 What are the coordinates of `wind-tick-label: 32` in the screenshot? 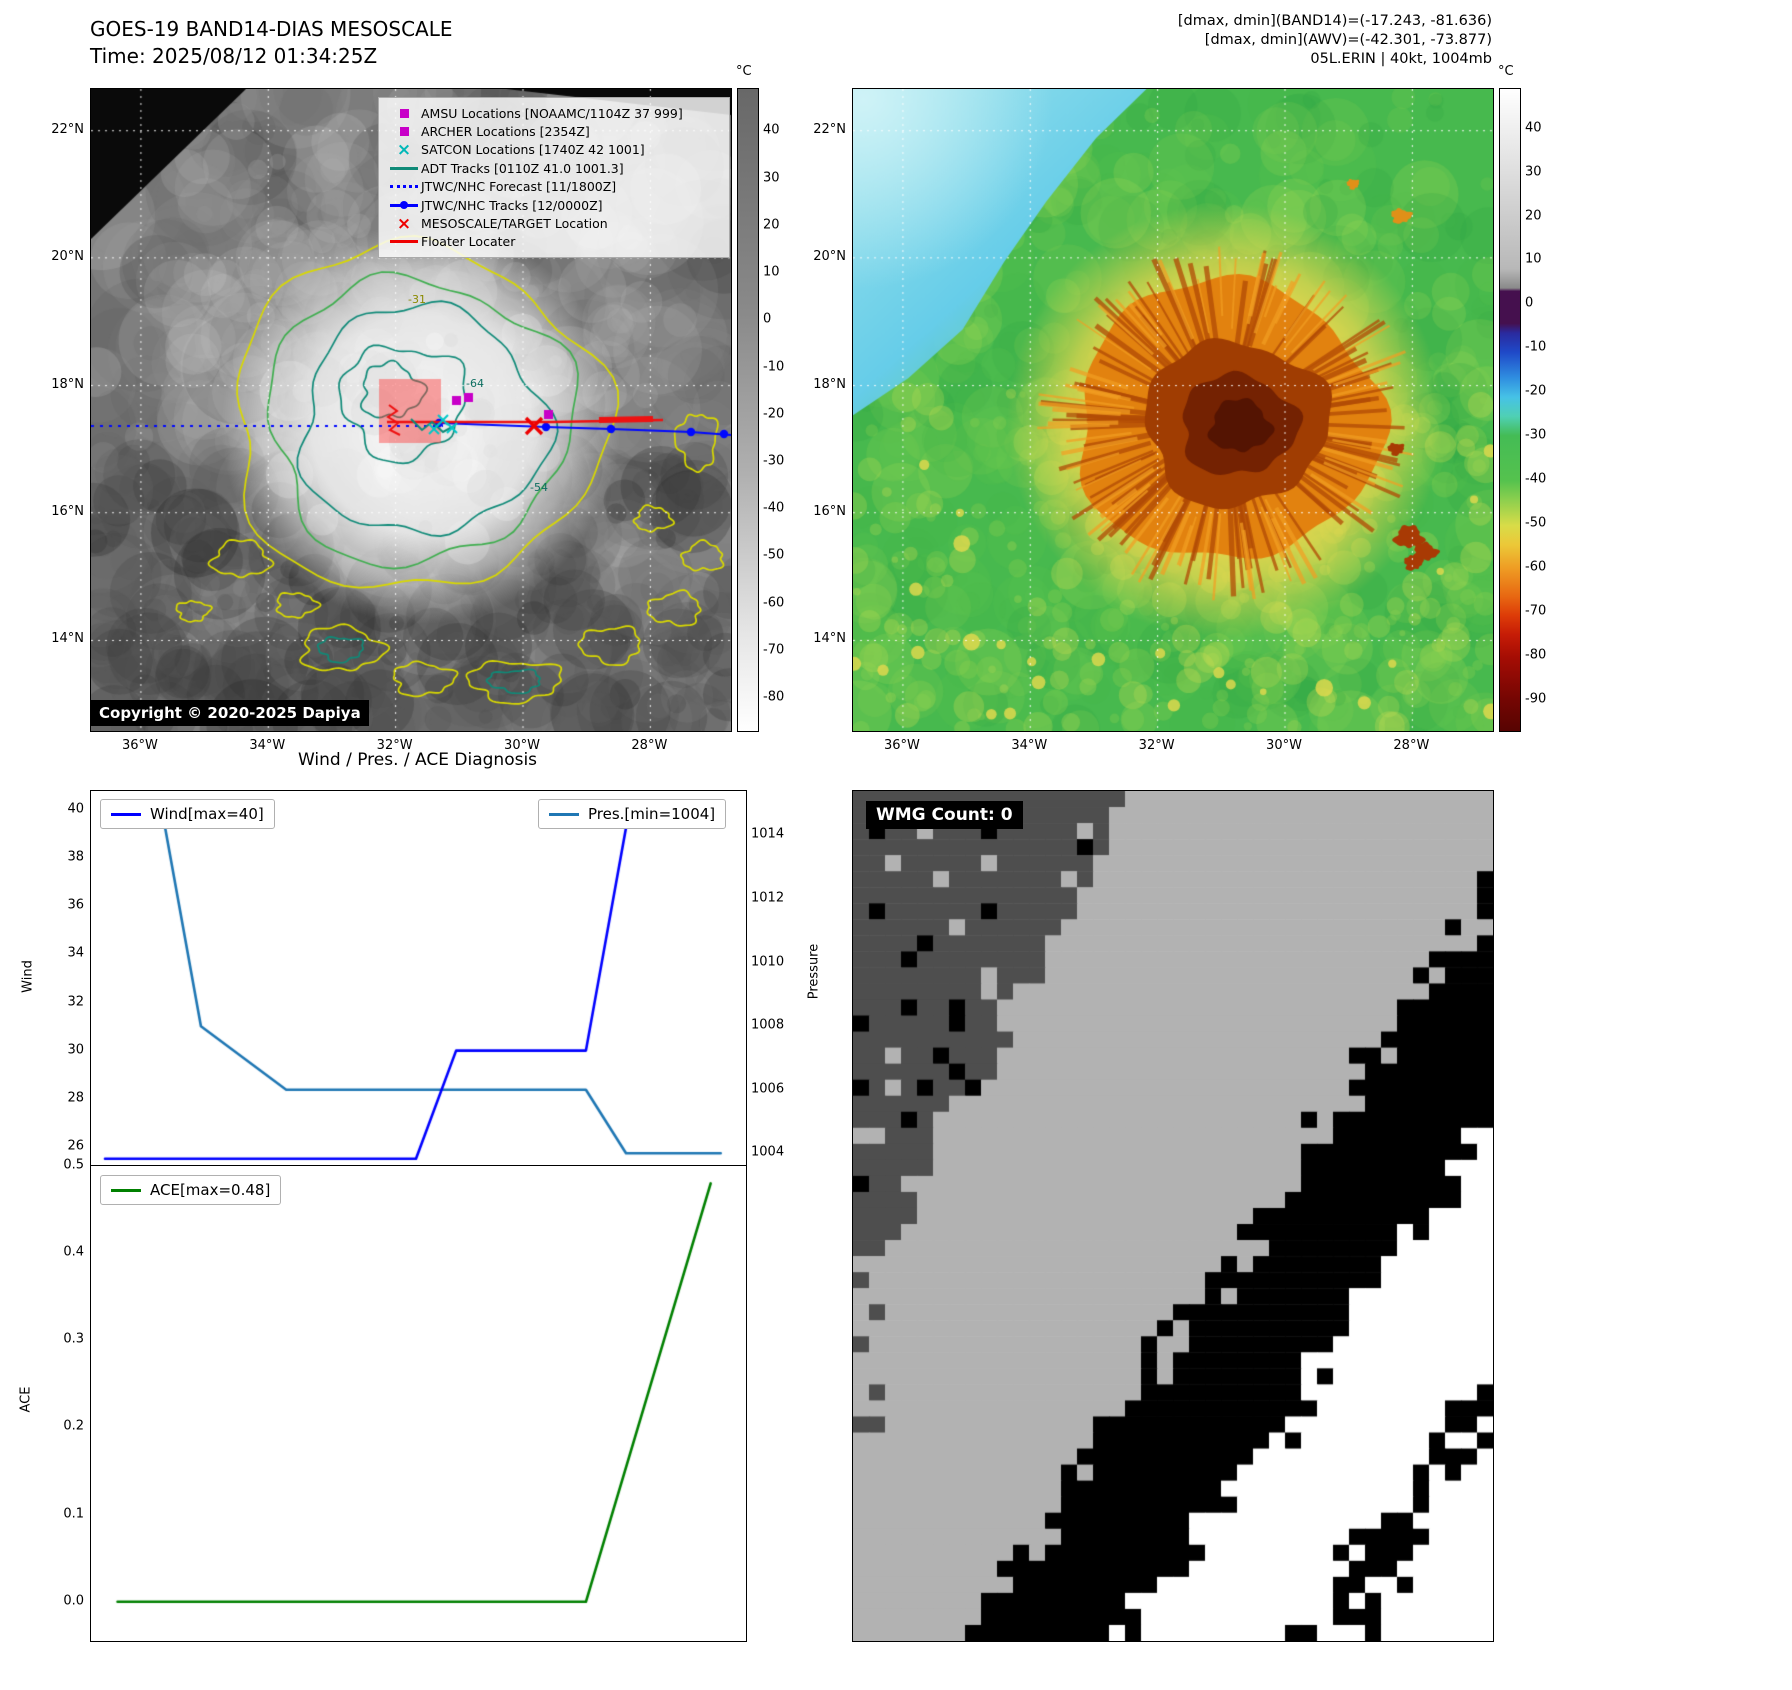 It's located at (75, 1002).